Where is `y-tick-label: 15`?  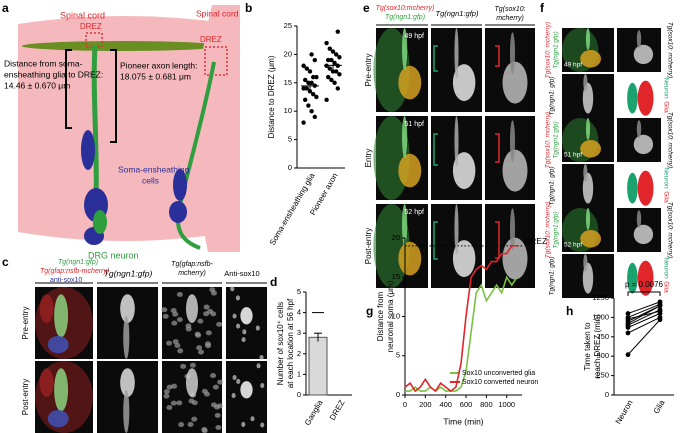
y-tick-label: 15 is located at coordinates (288, 82).